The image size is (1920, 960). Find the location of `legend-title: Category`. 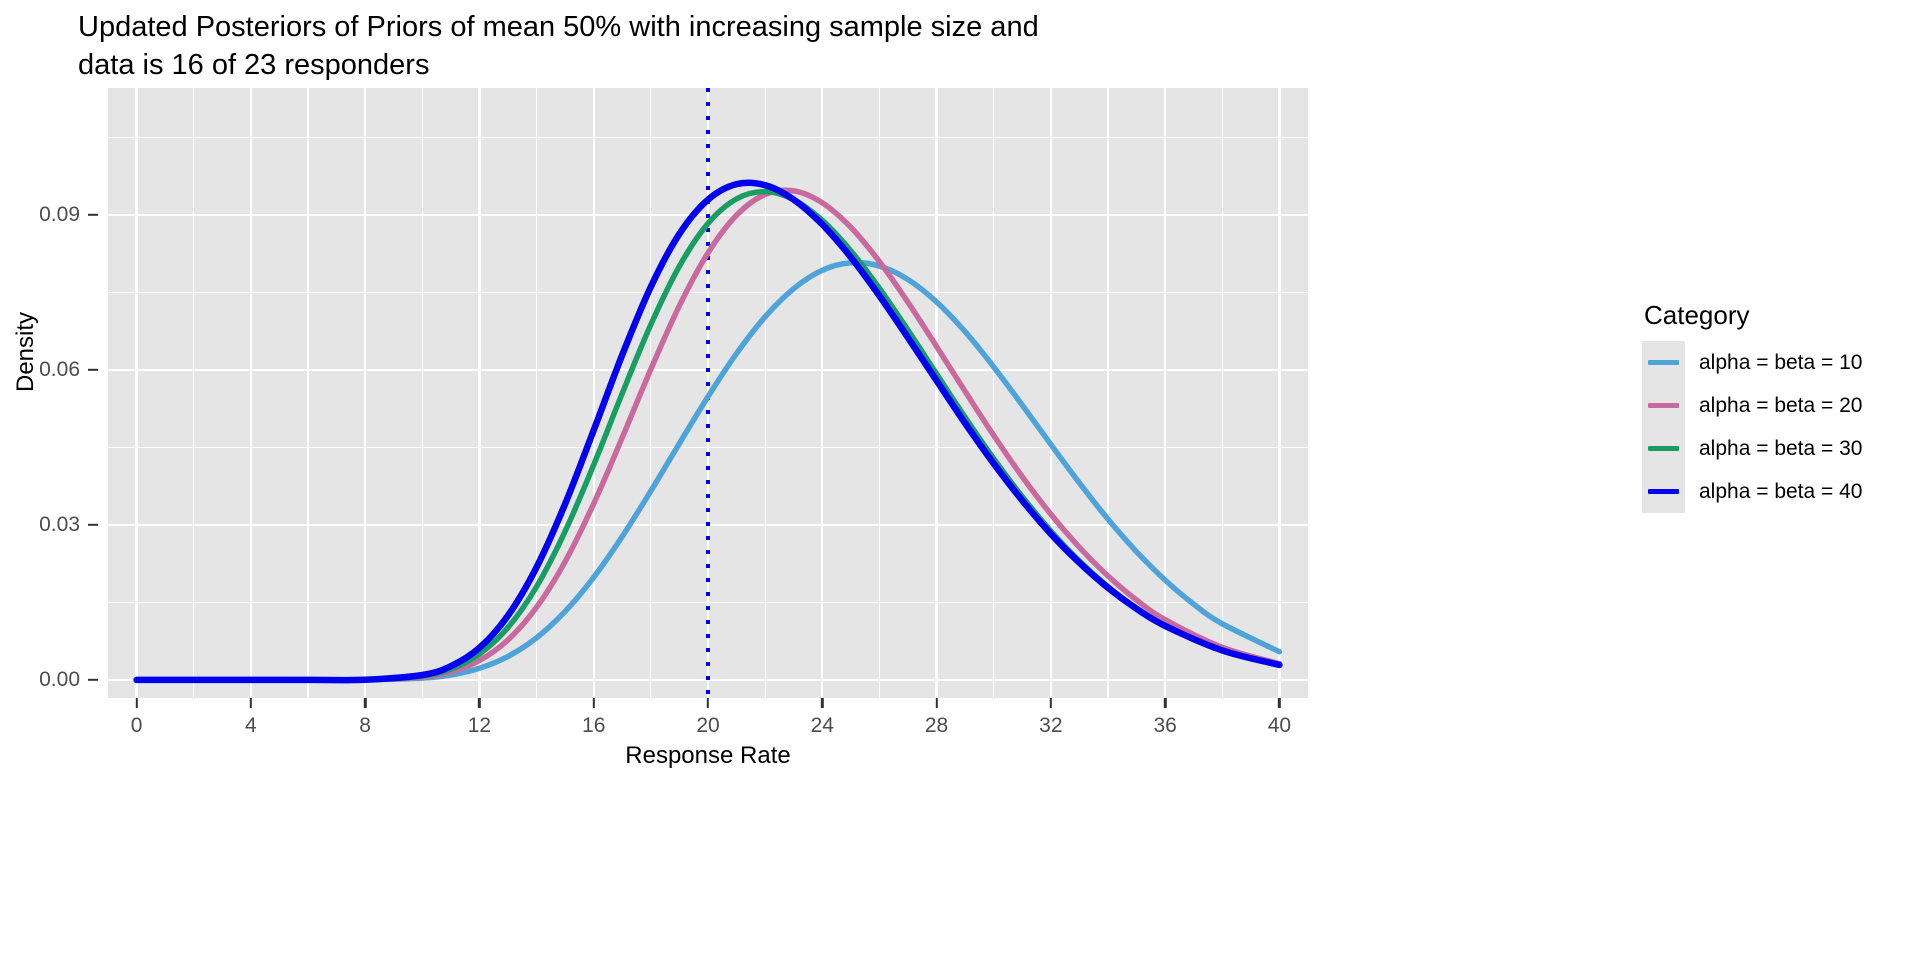

legend-title: Category is located at coordinates (1697, 315).